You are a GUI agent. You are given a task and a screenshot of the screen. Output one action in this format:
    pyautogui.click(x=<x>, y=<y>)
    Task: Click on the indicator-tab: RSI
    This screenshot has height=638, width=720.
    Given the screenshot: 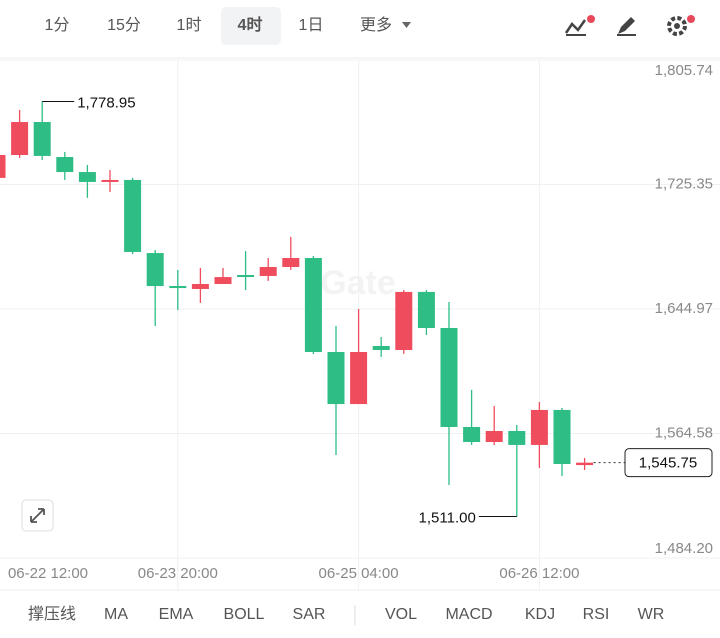 What is the action you would take?
    pyautogui.click(x=596, y=614)
    